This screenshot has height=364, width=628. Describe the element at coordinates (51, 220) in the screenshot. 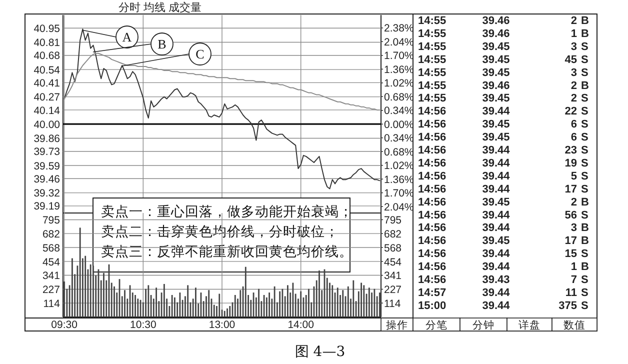

I see `y-tick-label: 795` at that location.